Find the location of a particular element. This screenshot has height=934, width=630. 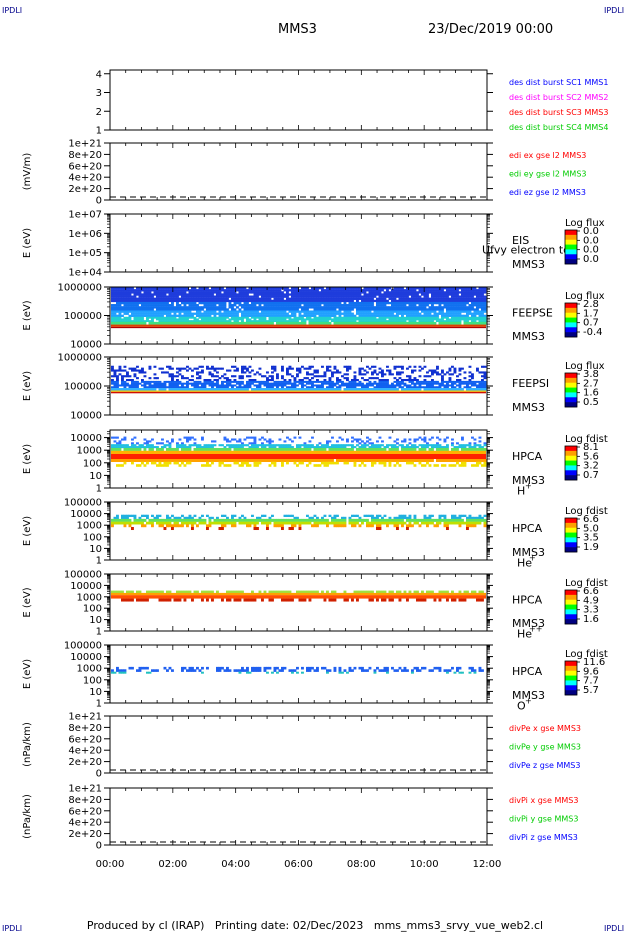

colorbar-segment is located at coordinates (571, 252).